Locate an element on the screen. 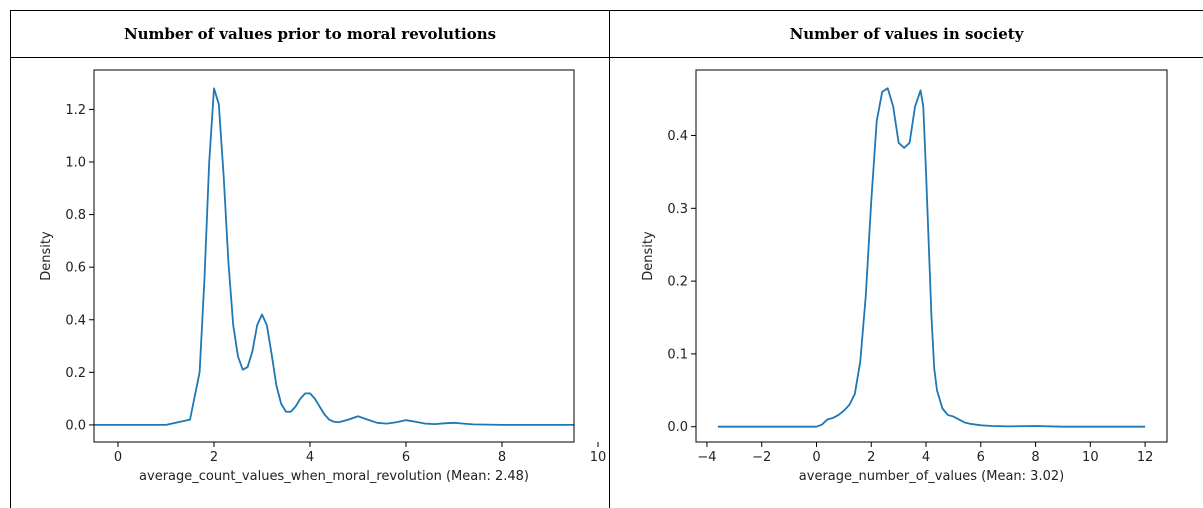 Image resolution: width=1203 pixels, height=508 pixels. right-panel-title: Number of values in society is located at coordinates (906, 33).